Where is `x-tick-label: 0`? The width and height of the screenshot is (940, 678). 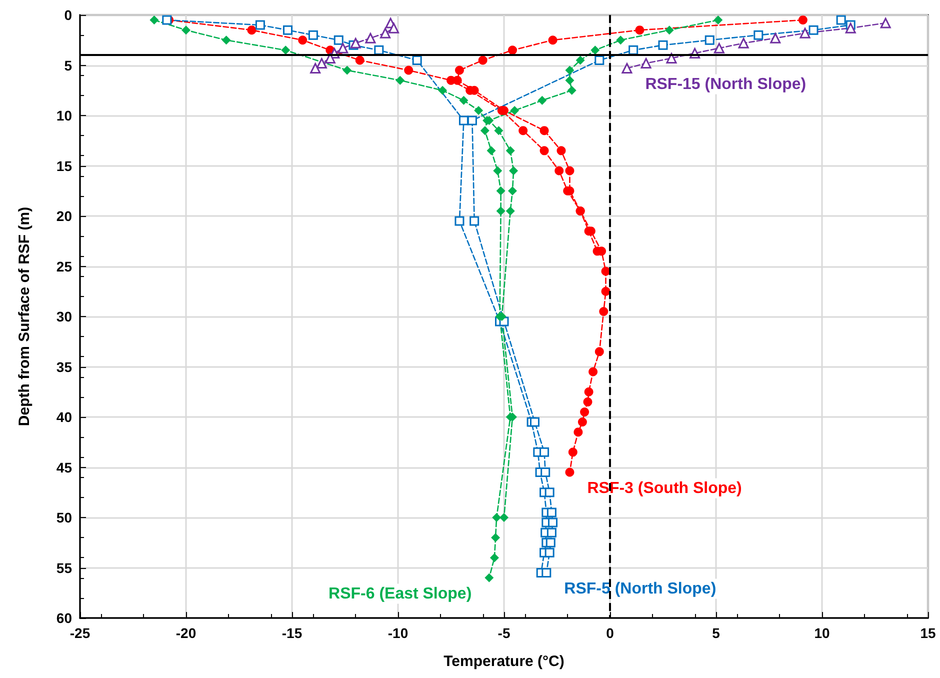
x-tick-label: 0 is located at coordinates (610, 633).